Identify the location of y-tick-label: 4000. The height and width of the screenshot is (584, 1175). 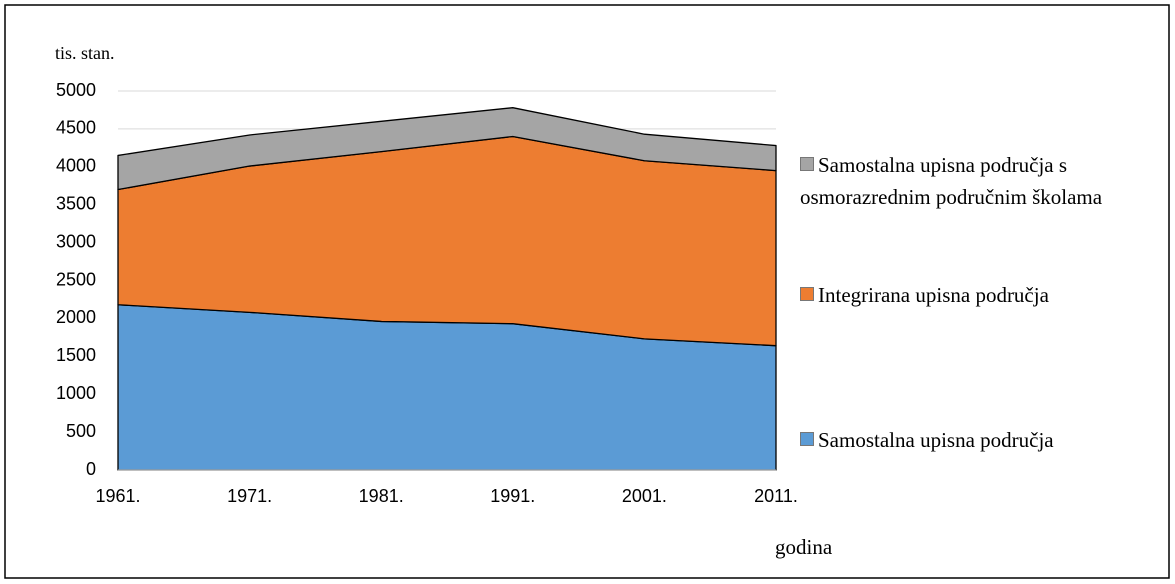
(76, 166).